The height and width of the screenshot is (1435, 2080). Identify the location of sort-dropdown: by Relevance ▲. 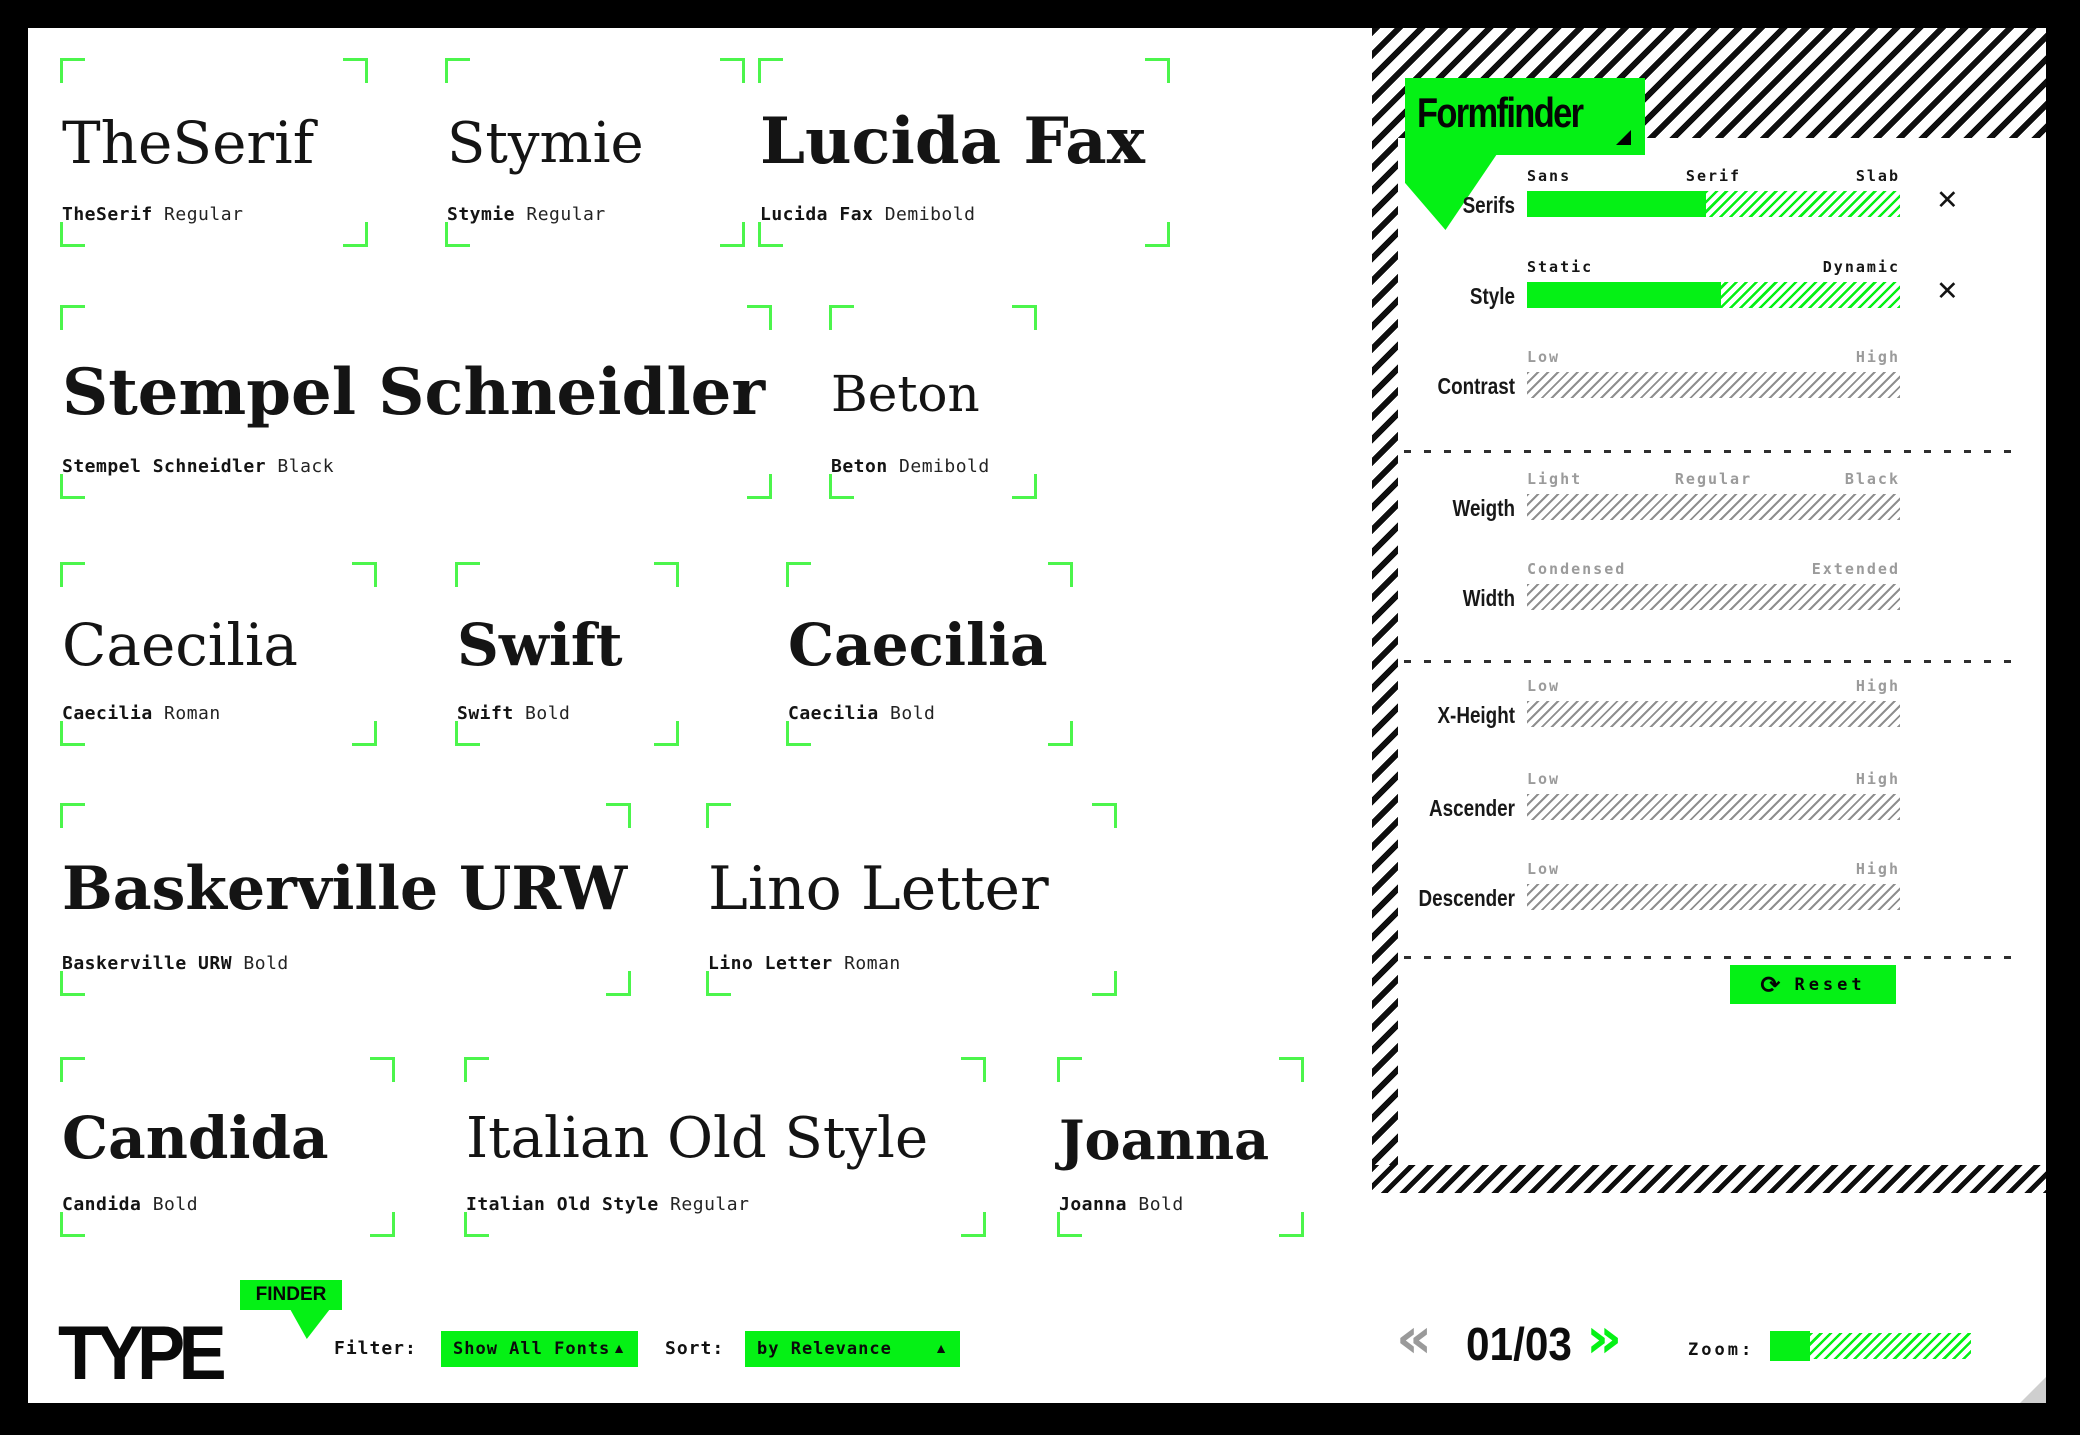
(852, 1349).